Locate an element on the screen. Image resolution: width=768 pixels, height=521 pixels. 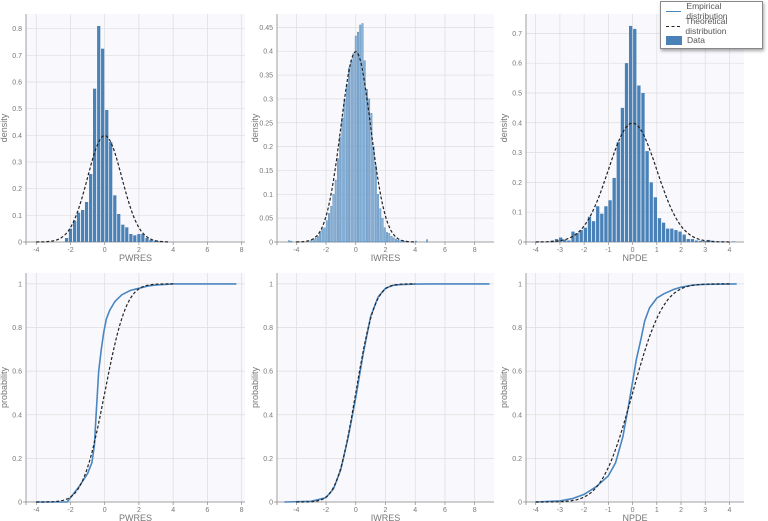
x-tick-label: -1 is located at coordinates (608, 250).